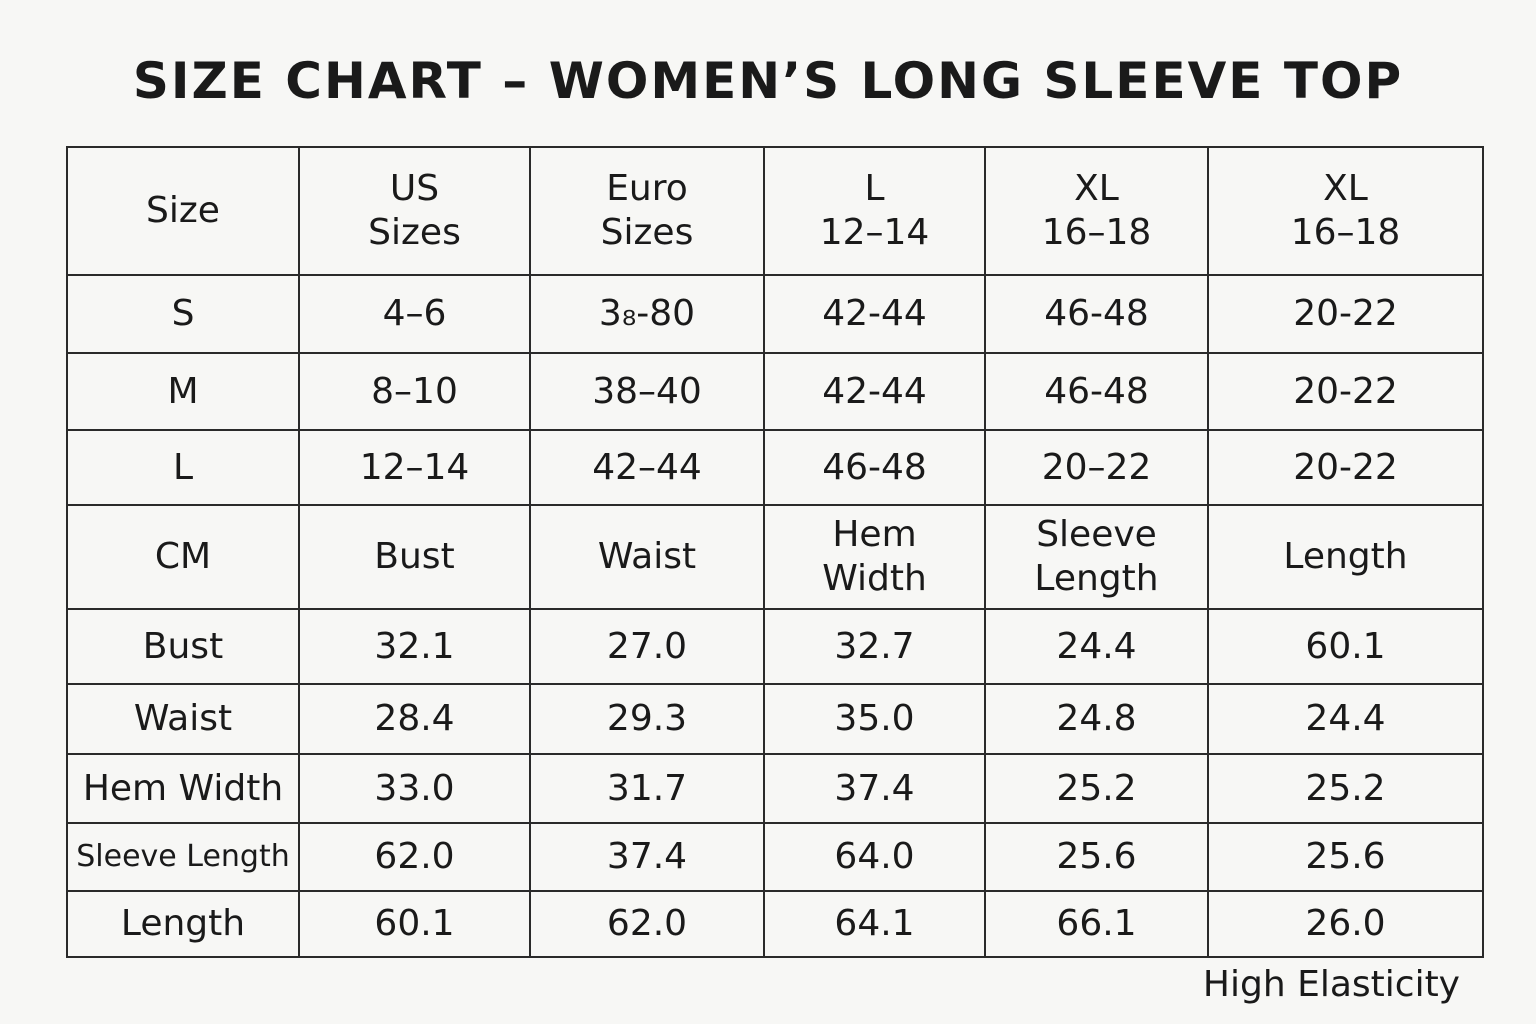 This screenshot has width=1536, height=1024. I want to click on table-cell: Length, so click(183, 924).